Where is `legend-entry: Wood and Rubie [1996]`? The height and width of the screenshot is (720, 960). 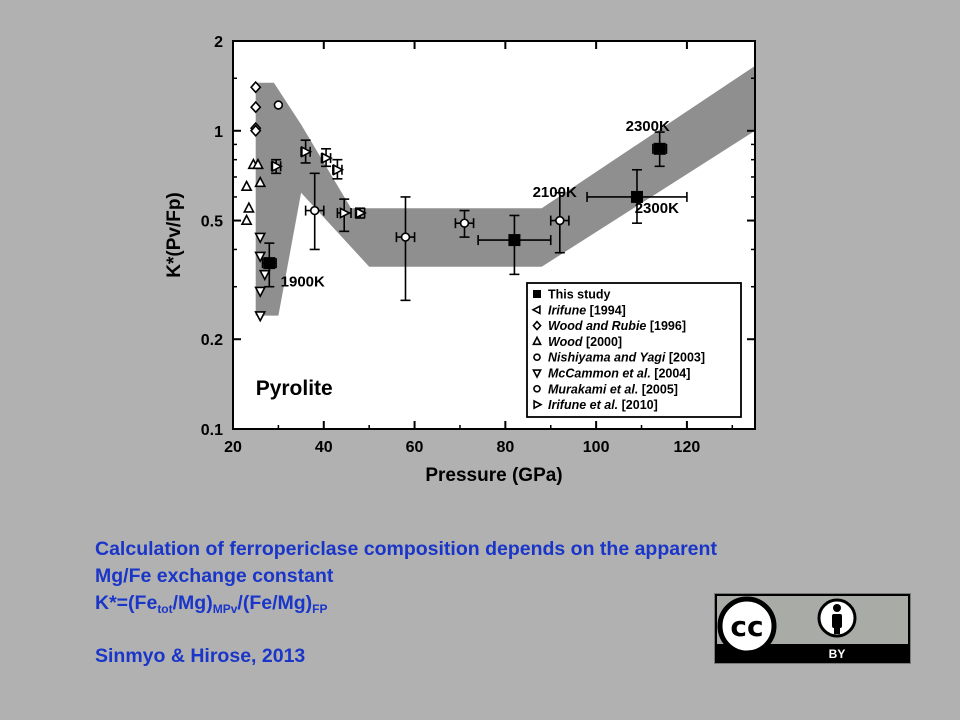 legend-entry: Wood and Rubie [1996] is located at coordinates (617, 326).